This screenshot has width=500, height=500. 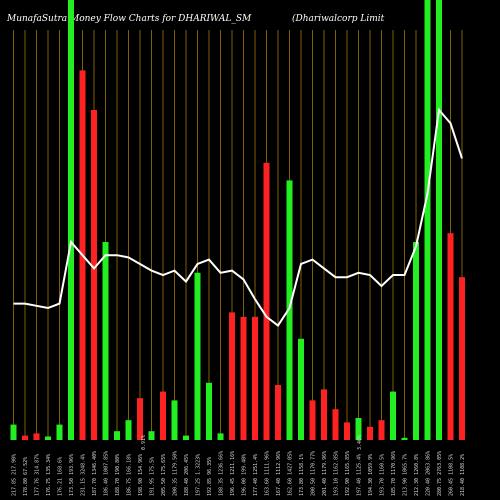 What do you see at coordinates (360, 475) in the screenshot?
I see `x-tick-label: 197.40 1125.4%` at bounding box center [360, 475].